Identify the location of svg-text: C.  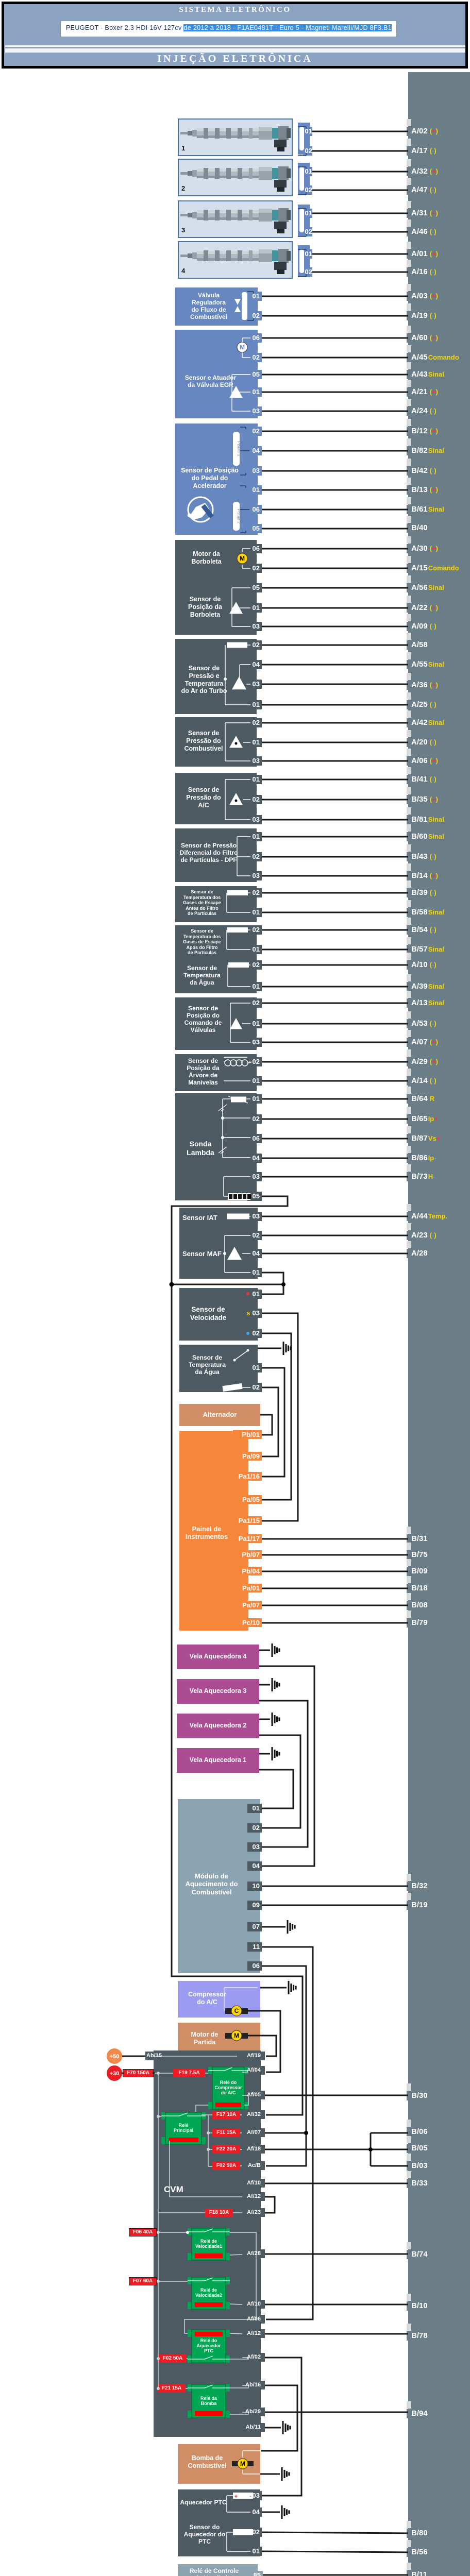
(236, 2010).